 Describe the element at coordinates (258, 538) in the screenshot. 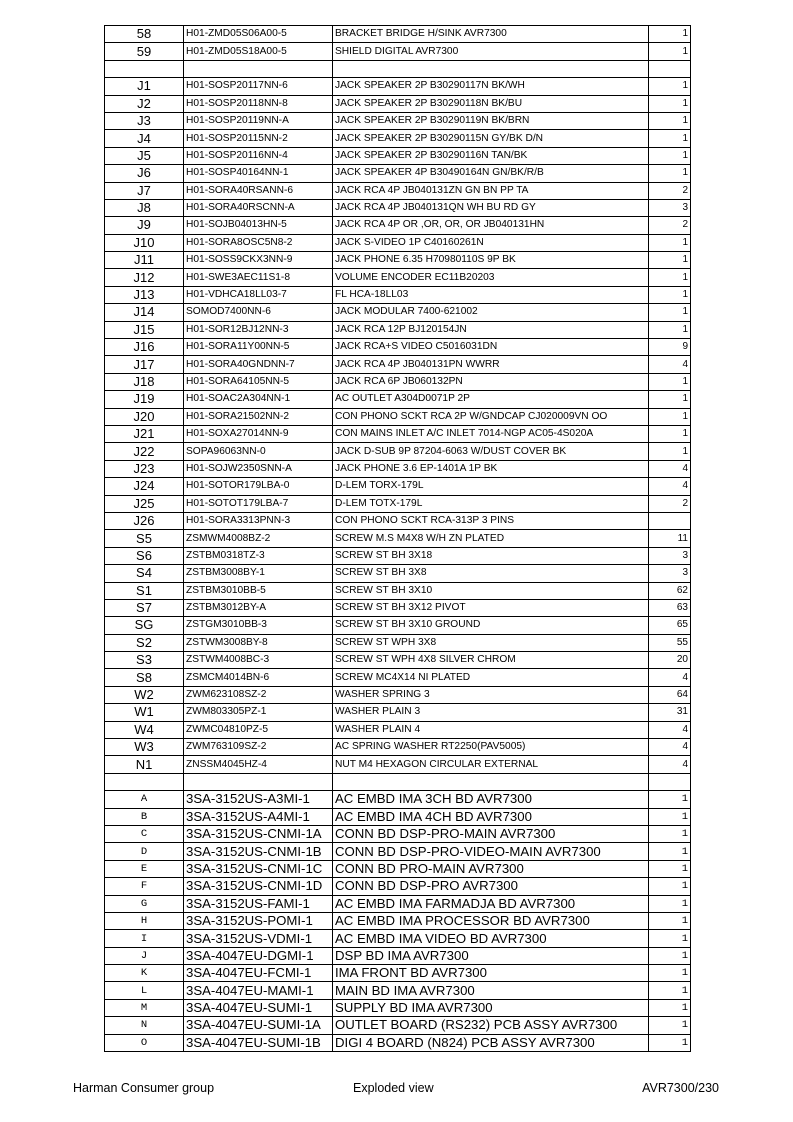

I see `part-number-cell: ZSMWM4008BZ-2` at that location.